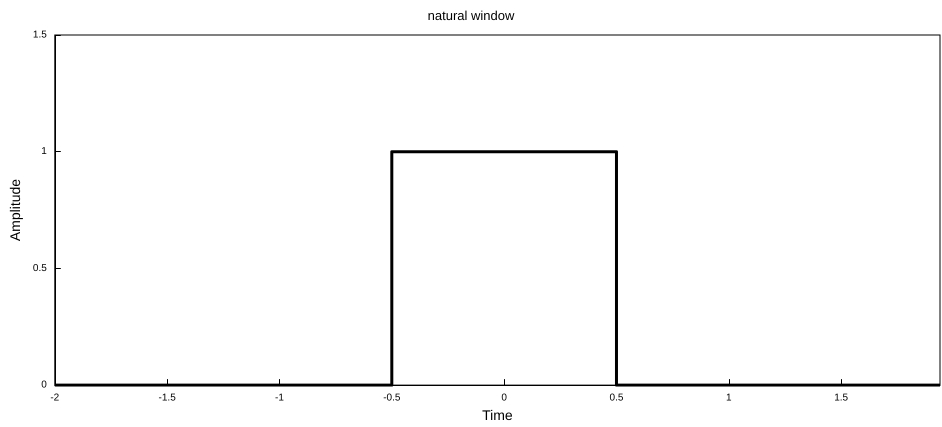  What do you see at coordinates (55, 398) in the screenshot?
I see `x-tick-label: -2` at bounding box center [55, 398].